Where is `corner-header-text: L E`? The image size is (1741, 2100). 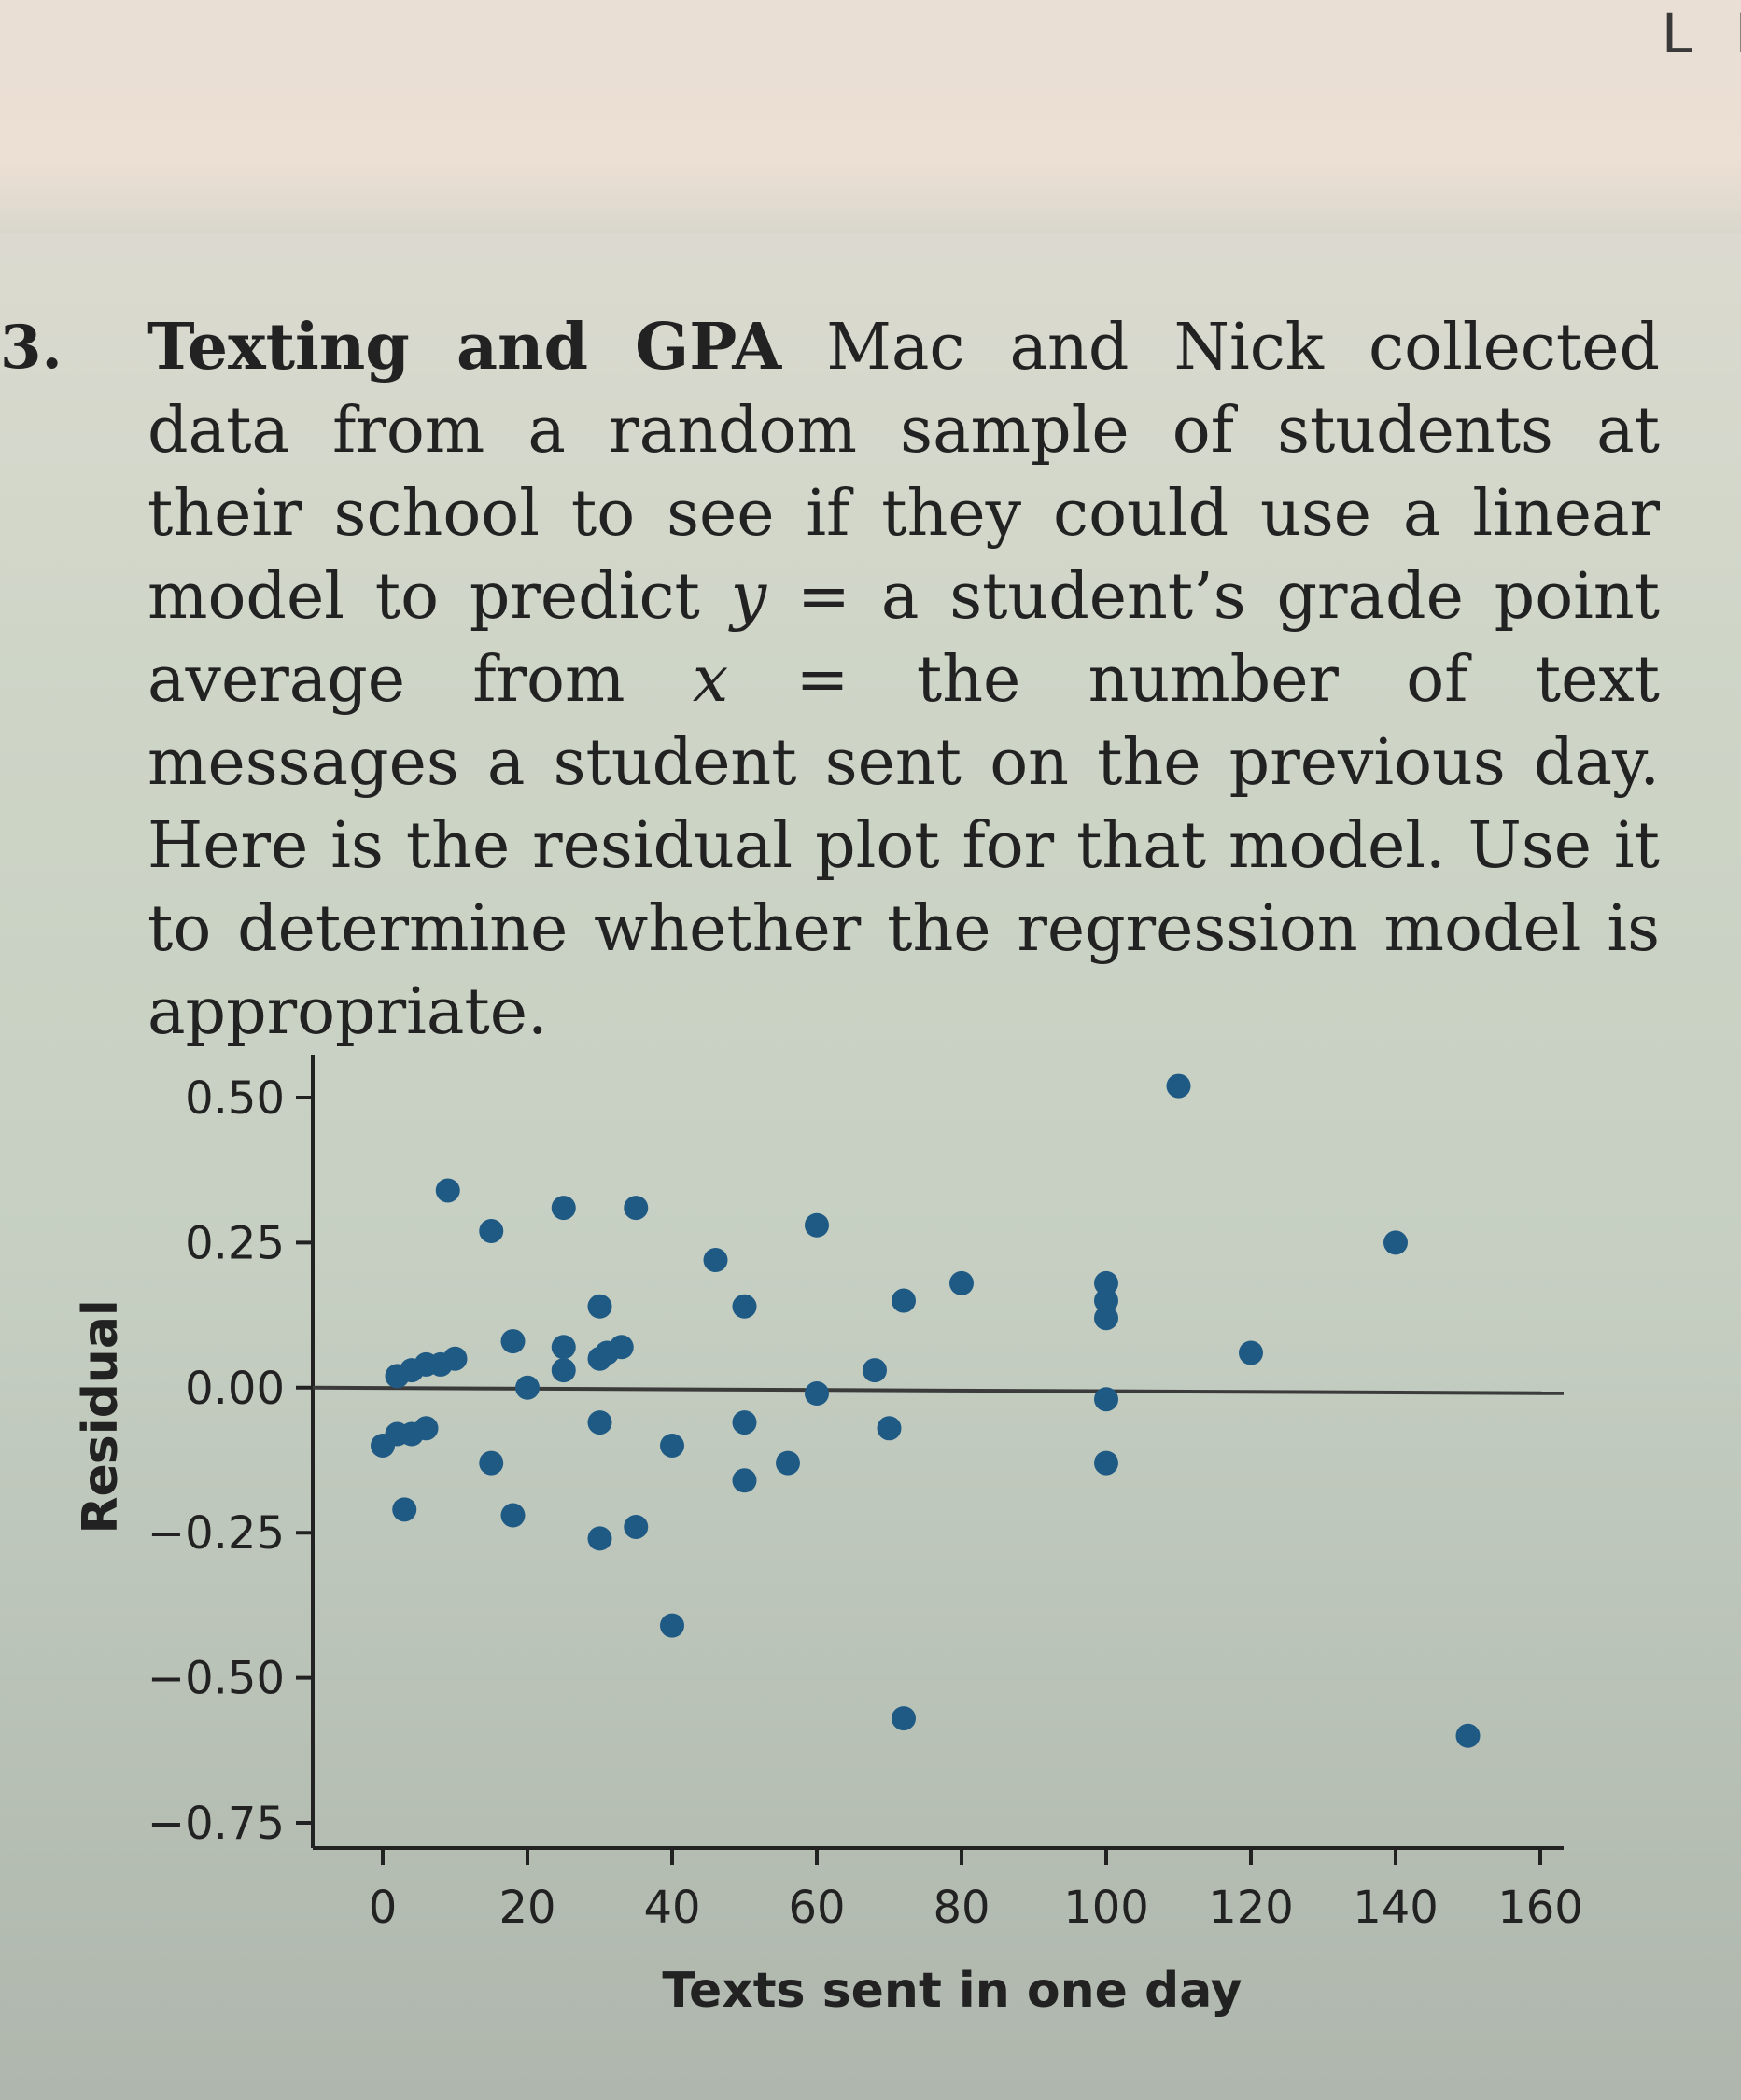 corner-header-text: L E is located at coordinates (1701, 33).